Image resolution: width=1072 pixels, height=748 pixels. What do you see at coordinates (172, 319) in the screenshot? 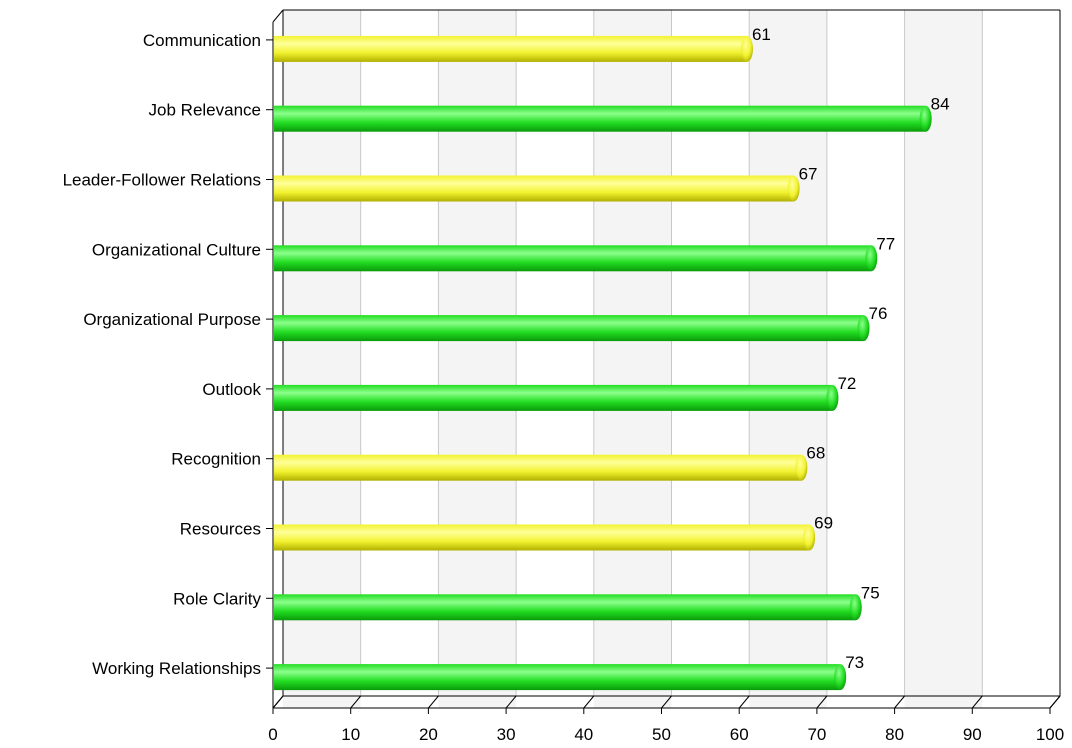
I see `category-label: Organizational Purpose` at bounding box center [172, 319].